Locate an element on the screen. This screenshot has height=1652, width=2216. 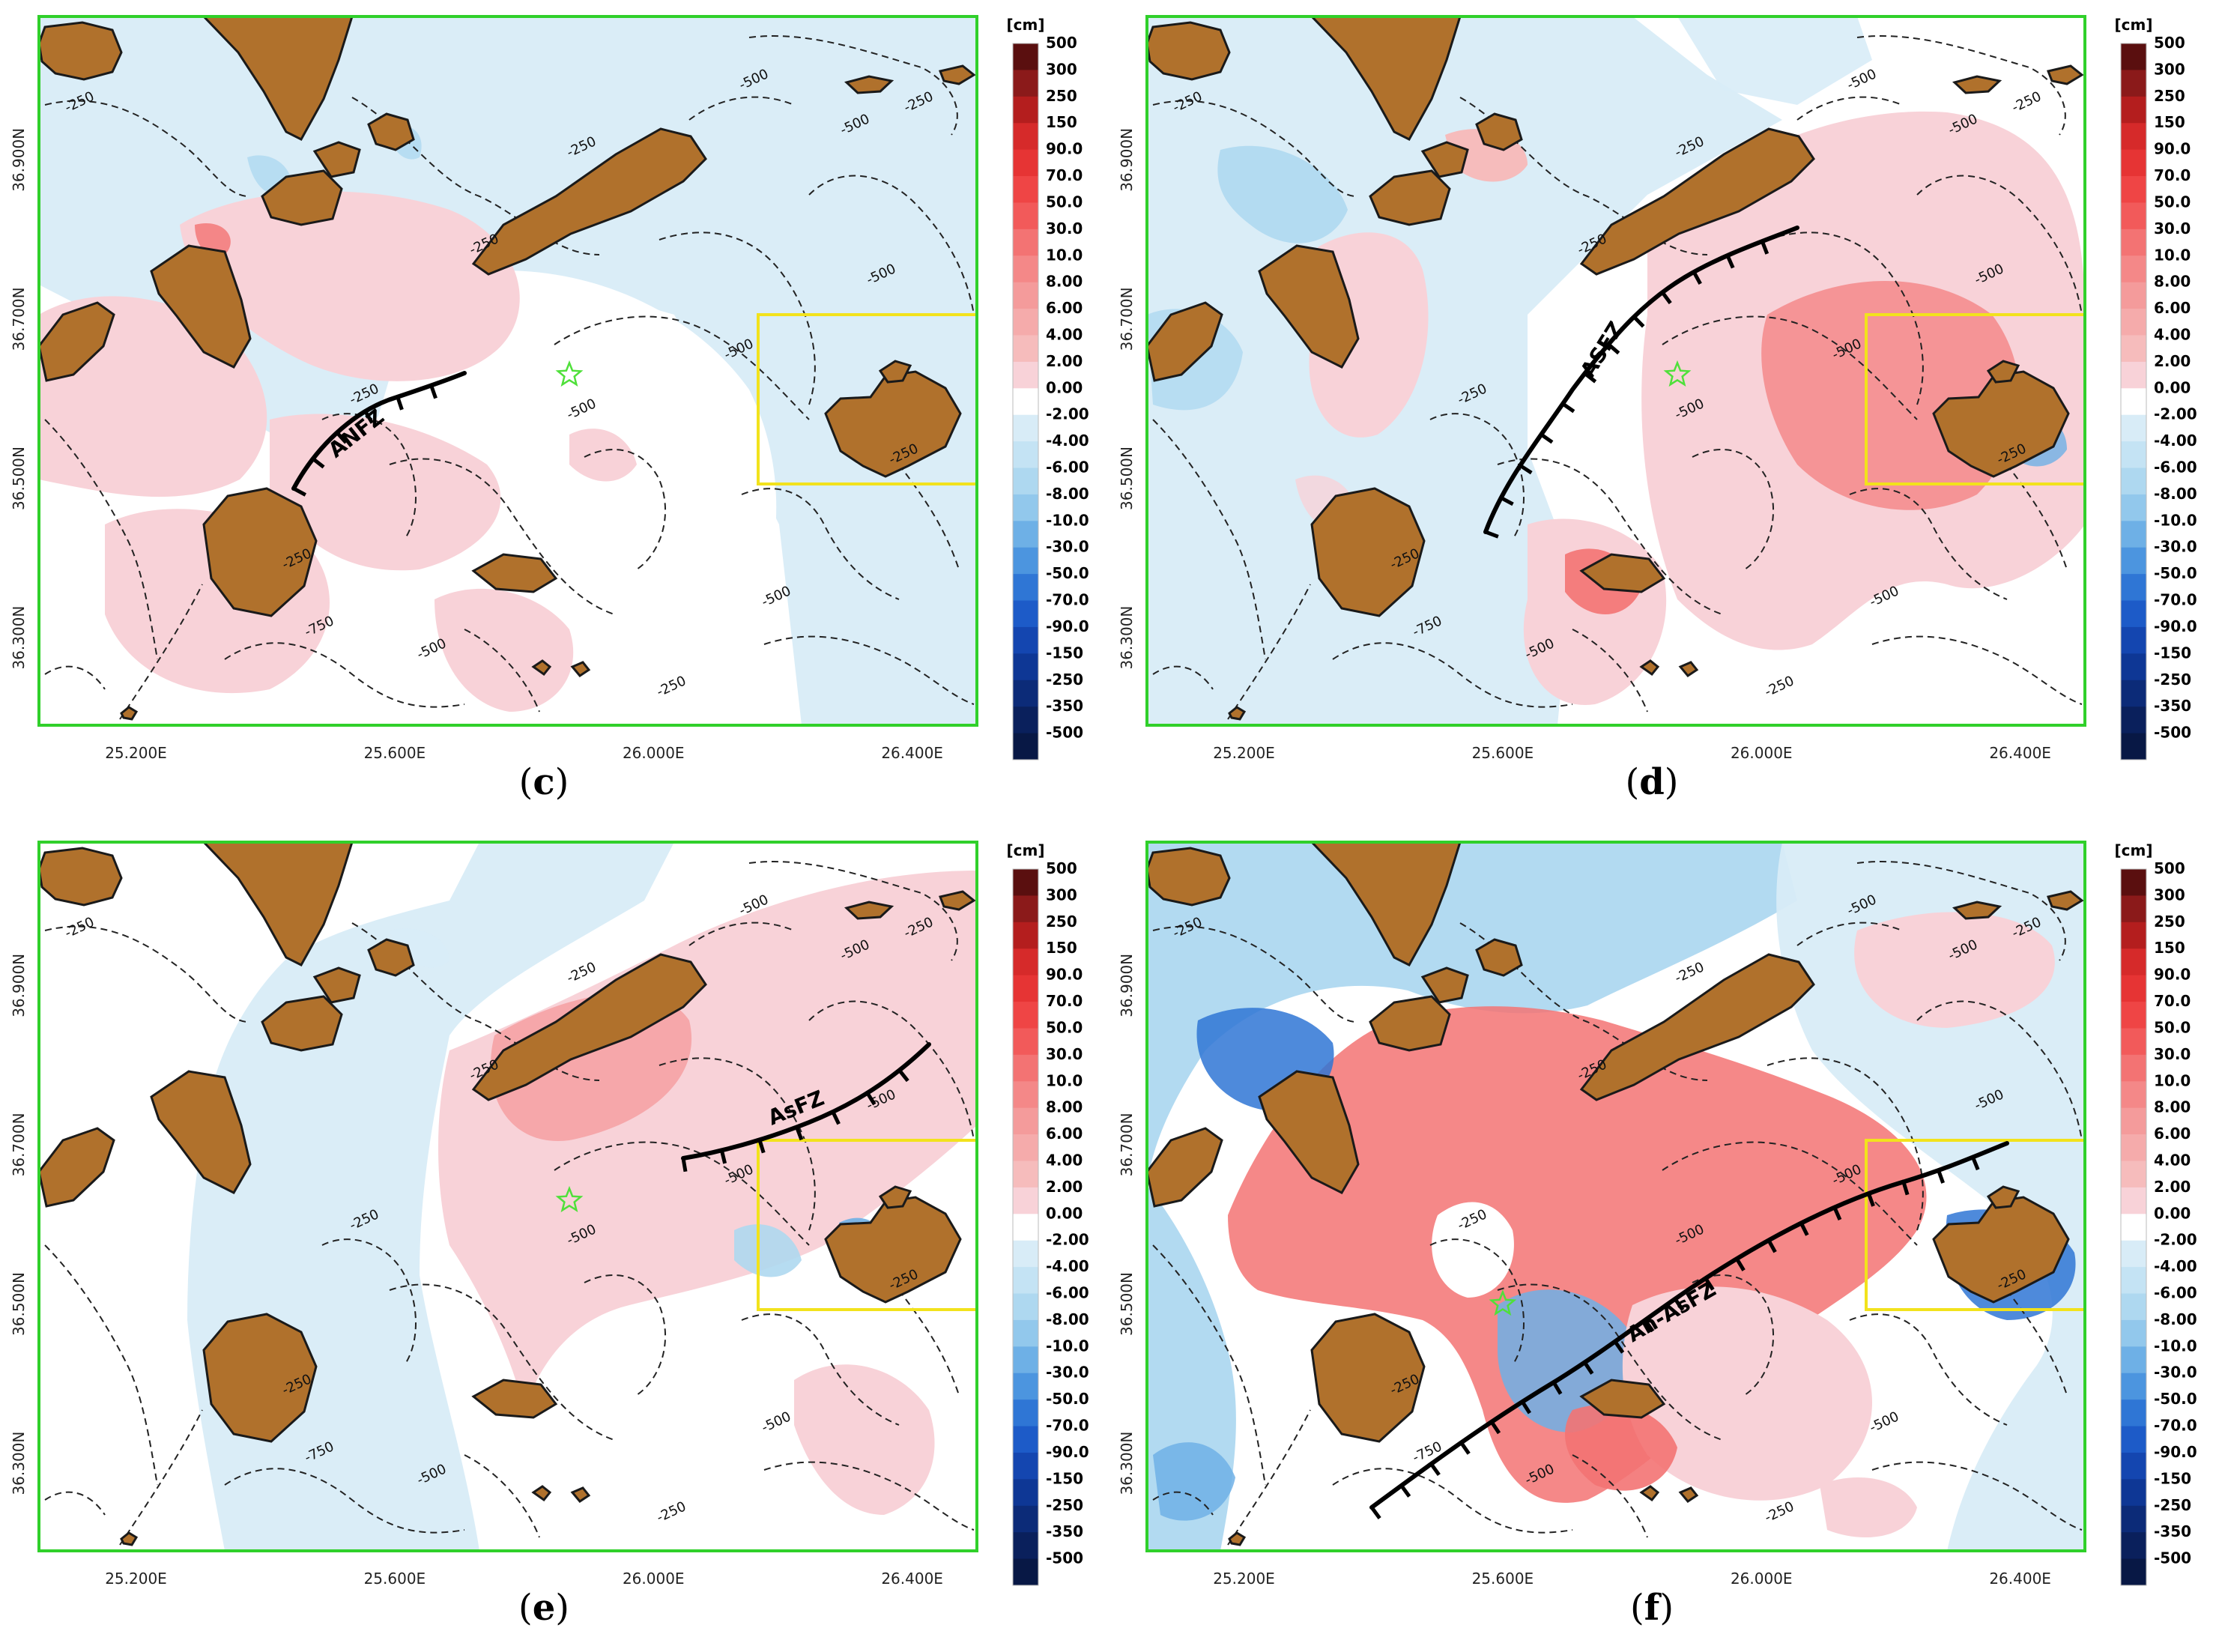
panel-label-e: (e) is located at coordinates (544, 1608).